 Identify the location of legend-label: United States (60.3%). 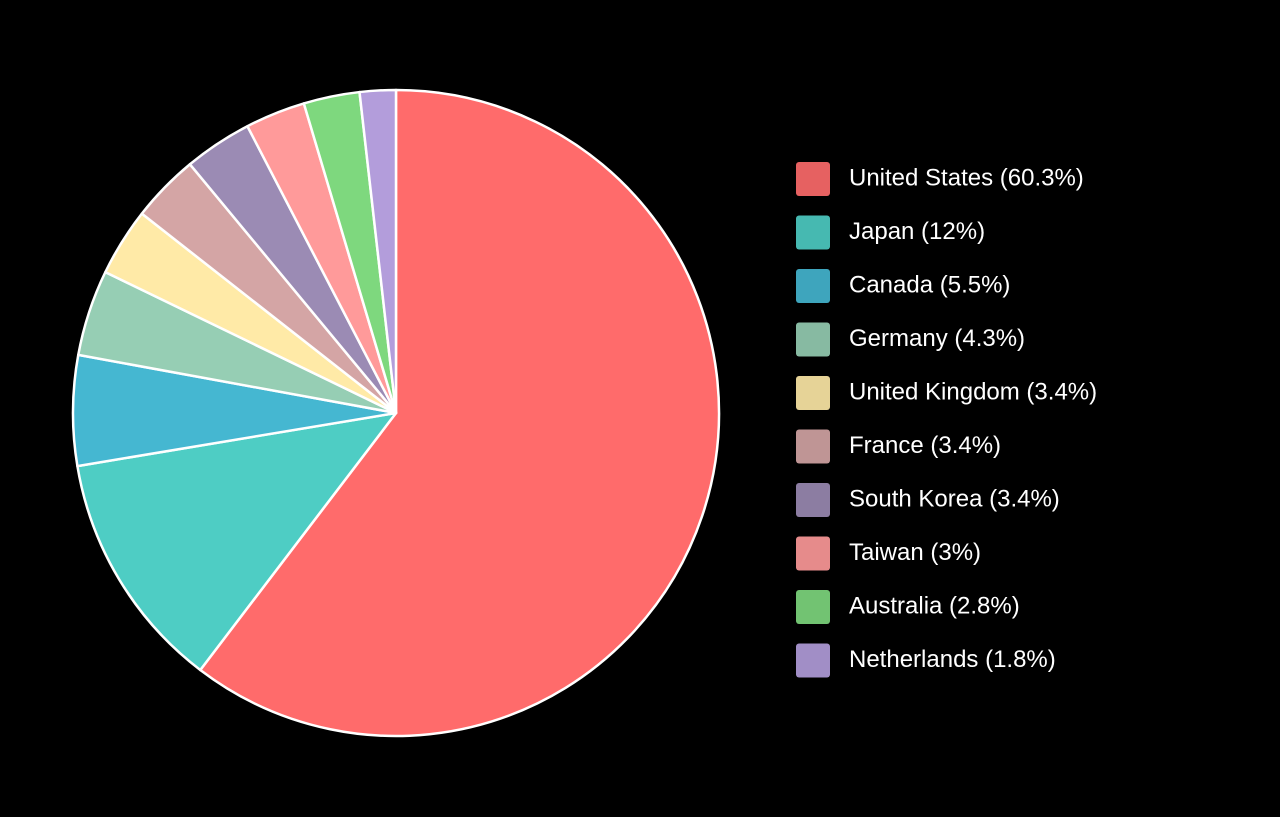
(966, 177).